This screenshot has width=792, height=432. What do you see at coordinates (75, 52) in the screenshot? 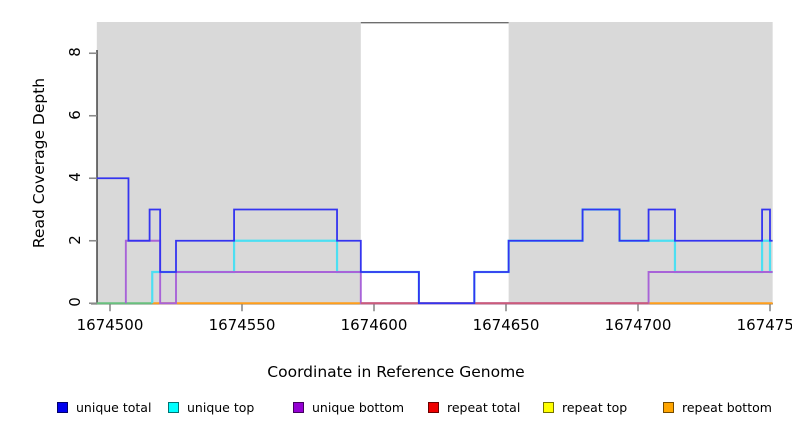
I see `y-tick-label: 8` at bounding box center [75, 52].